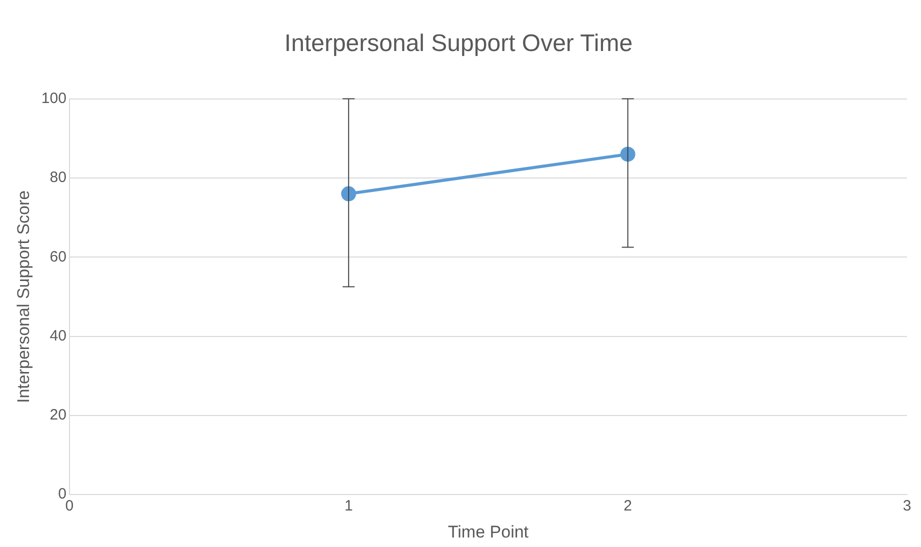 The image size is (921, 547). Describe the element at coordinates (907, 506) in the screenshot. I see `x-tick-label: 3` at that location.